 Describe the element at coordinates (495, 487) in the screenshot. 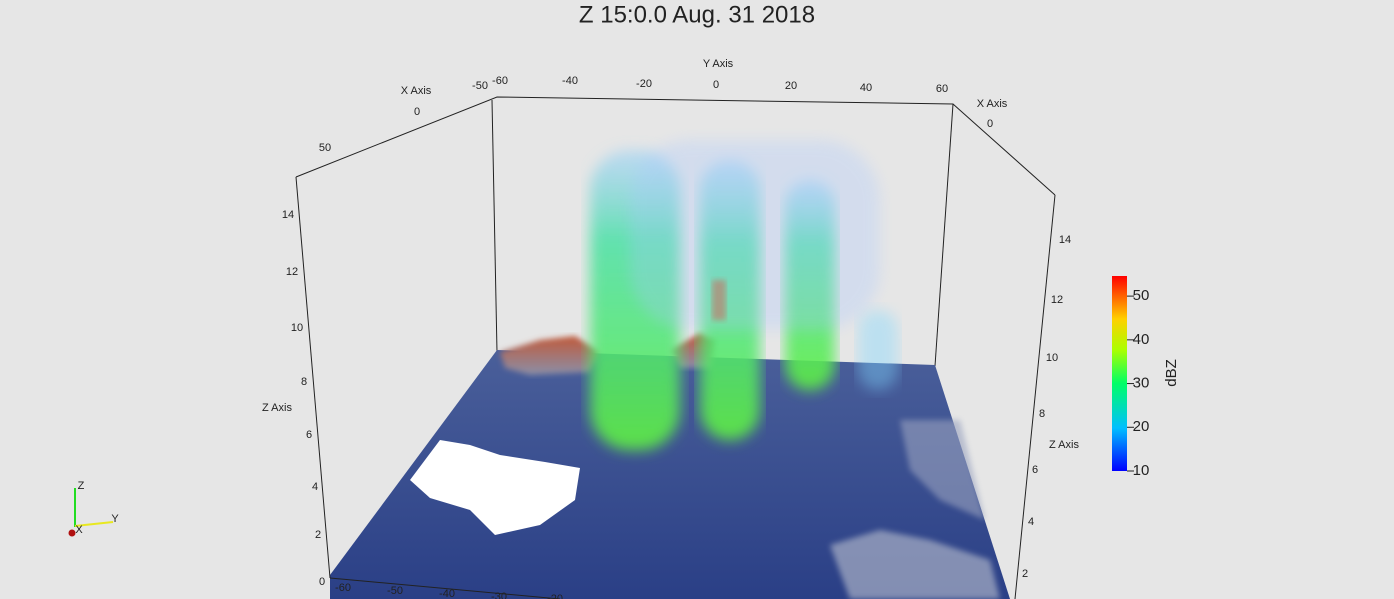

I see `island` at that location.